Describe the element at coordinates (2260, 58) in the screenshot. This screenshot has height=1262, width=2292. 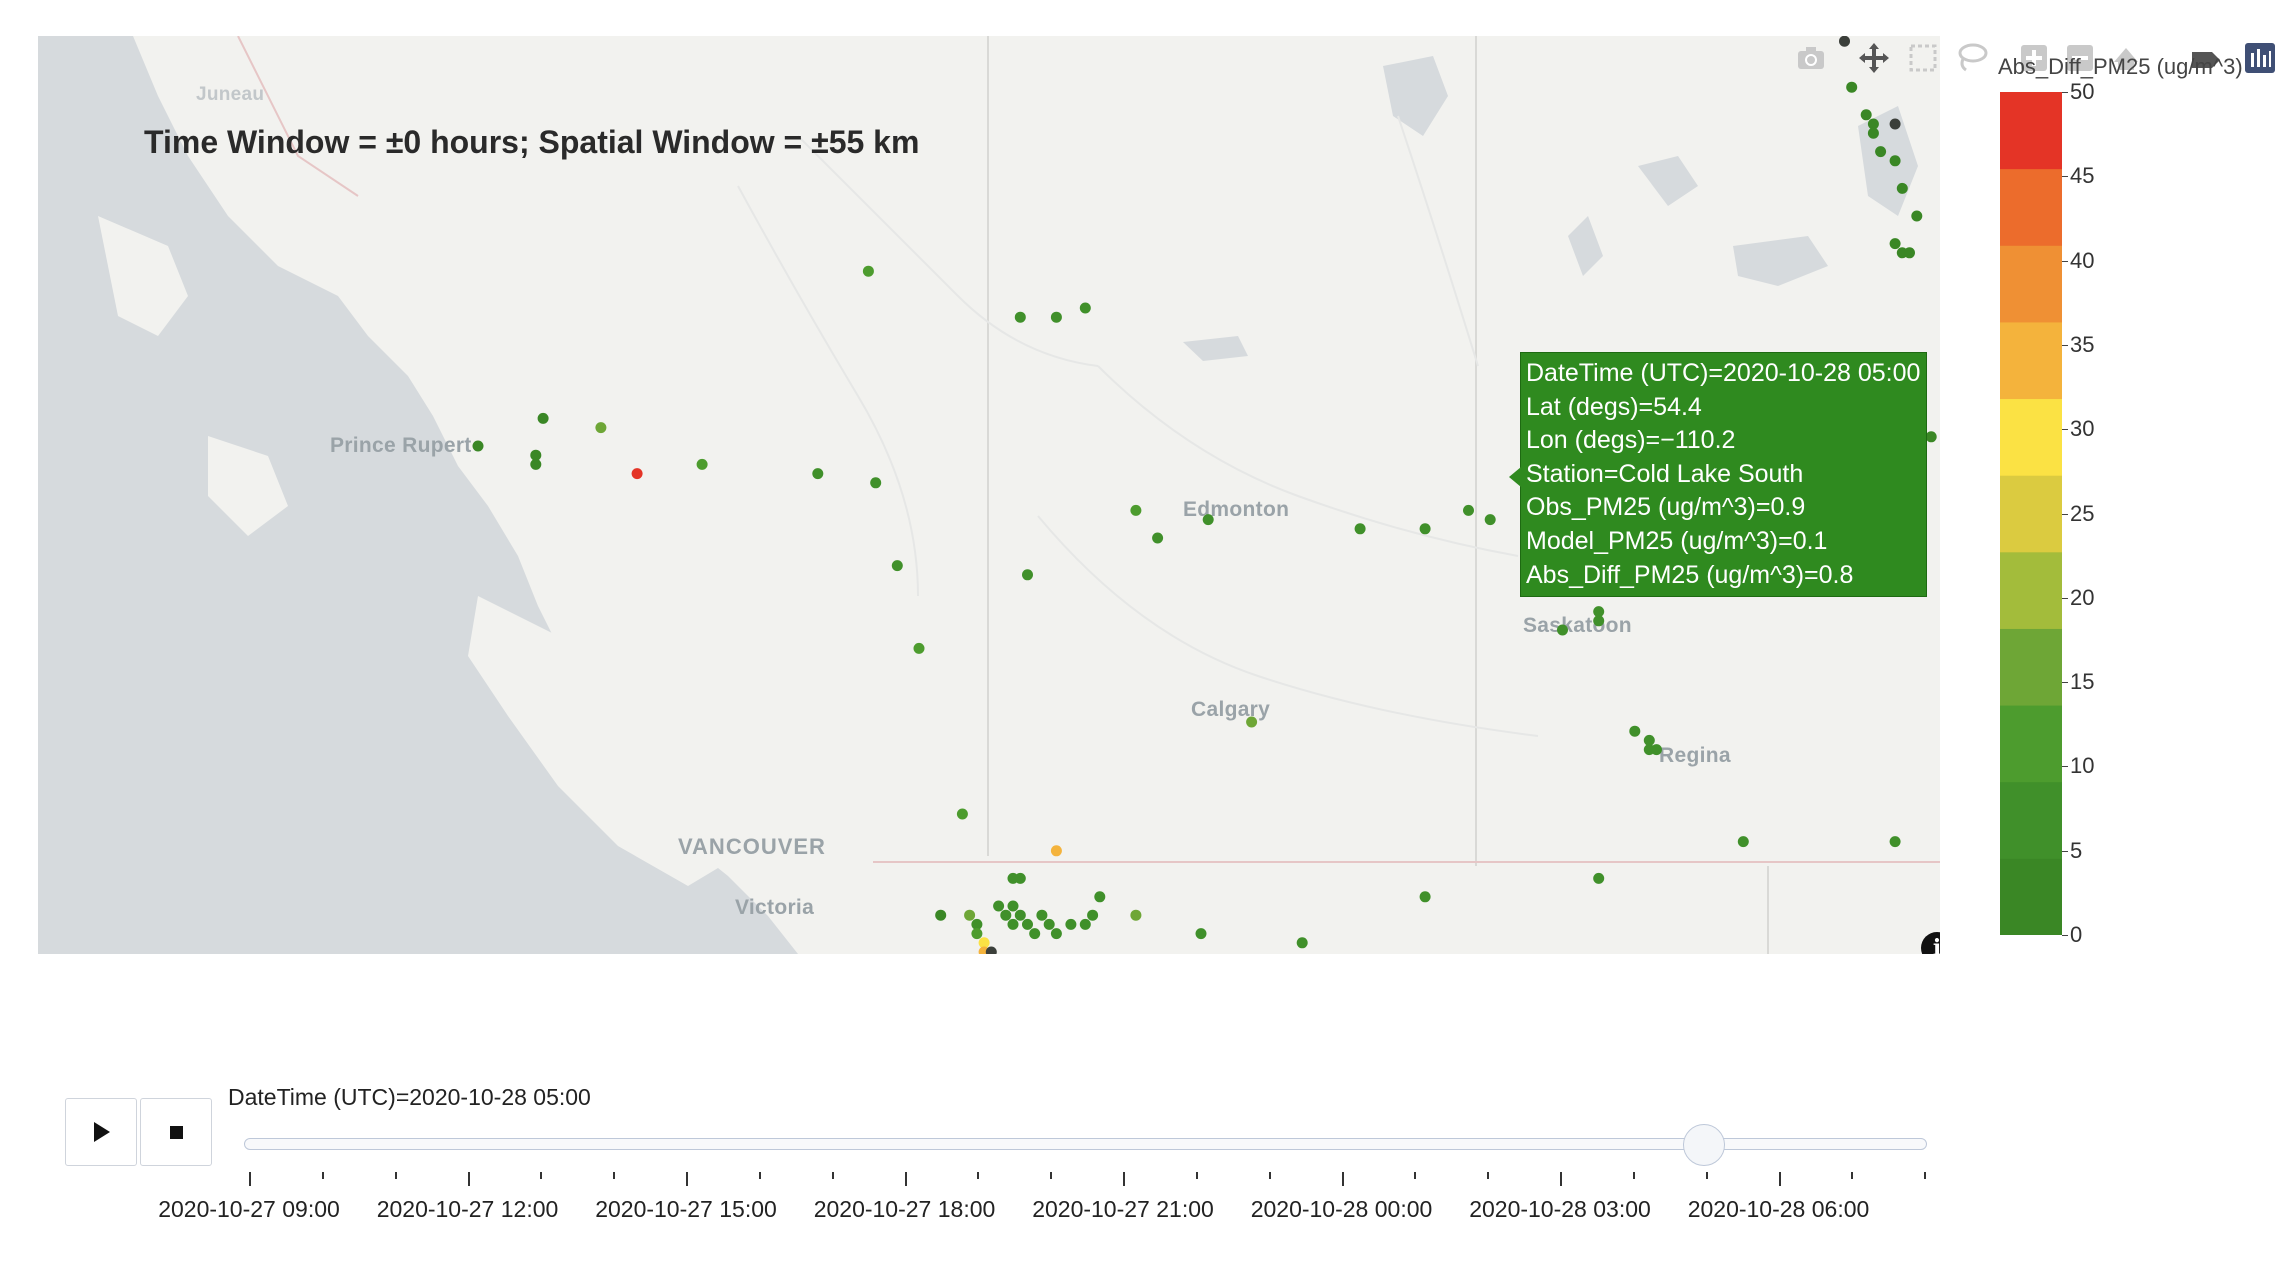
I see `plotly-logo-icon` at that location.